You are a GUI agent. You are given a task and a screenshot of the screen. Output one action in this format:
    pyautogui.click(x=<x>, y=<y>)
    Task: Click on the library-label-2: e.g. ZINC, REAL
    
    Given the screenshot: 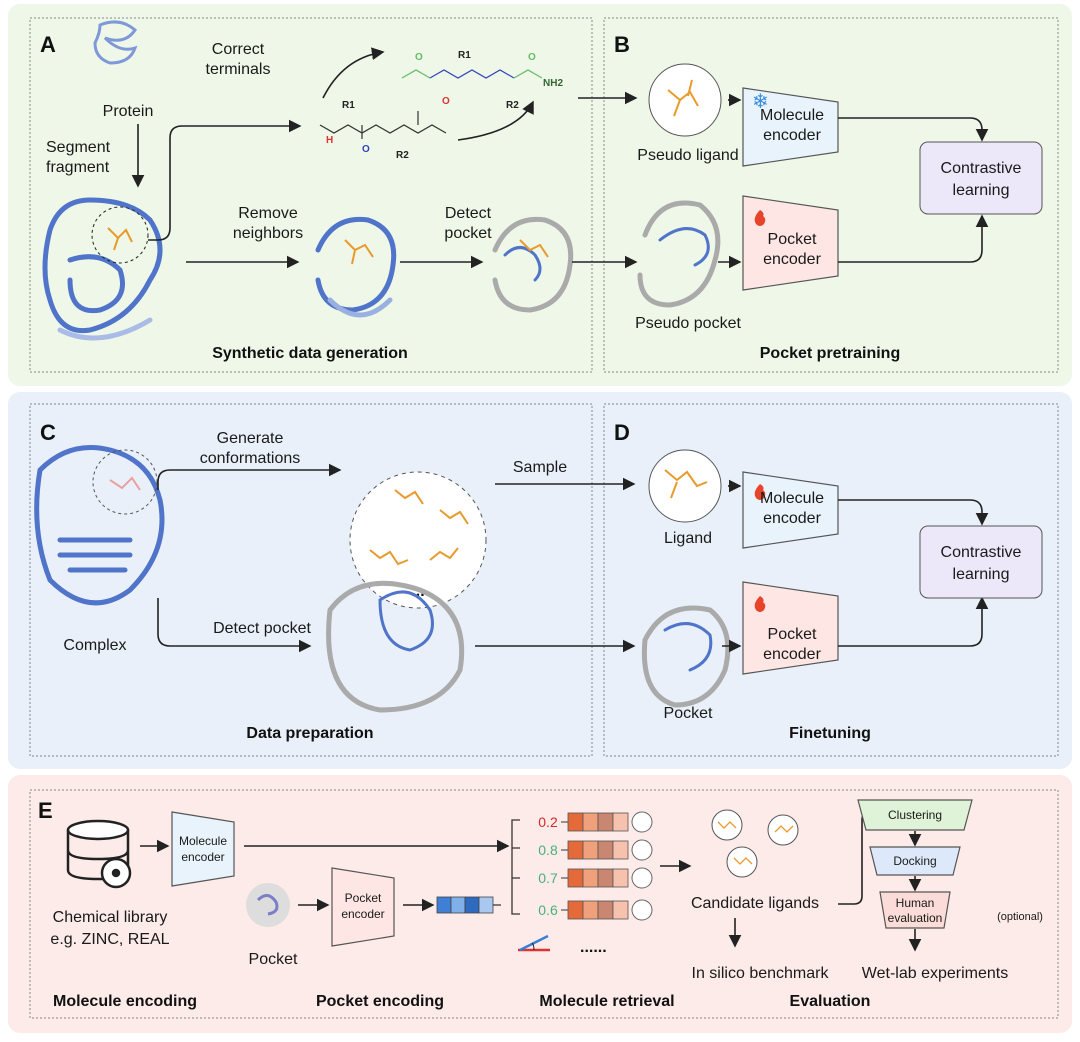 What is the action you would take?
    pyautogui.click(x=109, y=939)
    